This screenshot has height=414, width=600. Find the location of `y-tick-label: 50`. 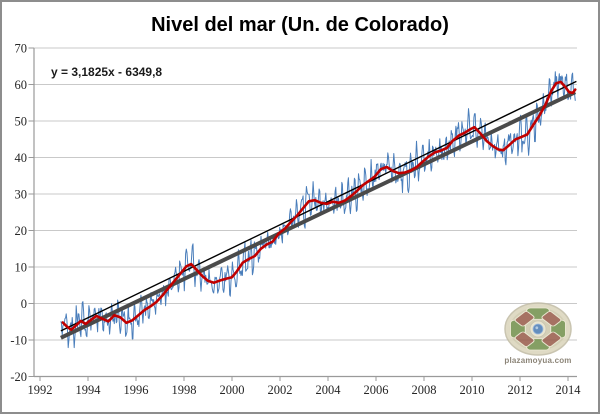

y-tick-label: 50 is located at coordinates (21, 122).